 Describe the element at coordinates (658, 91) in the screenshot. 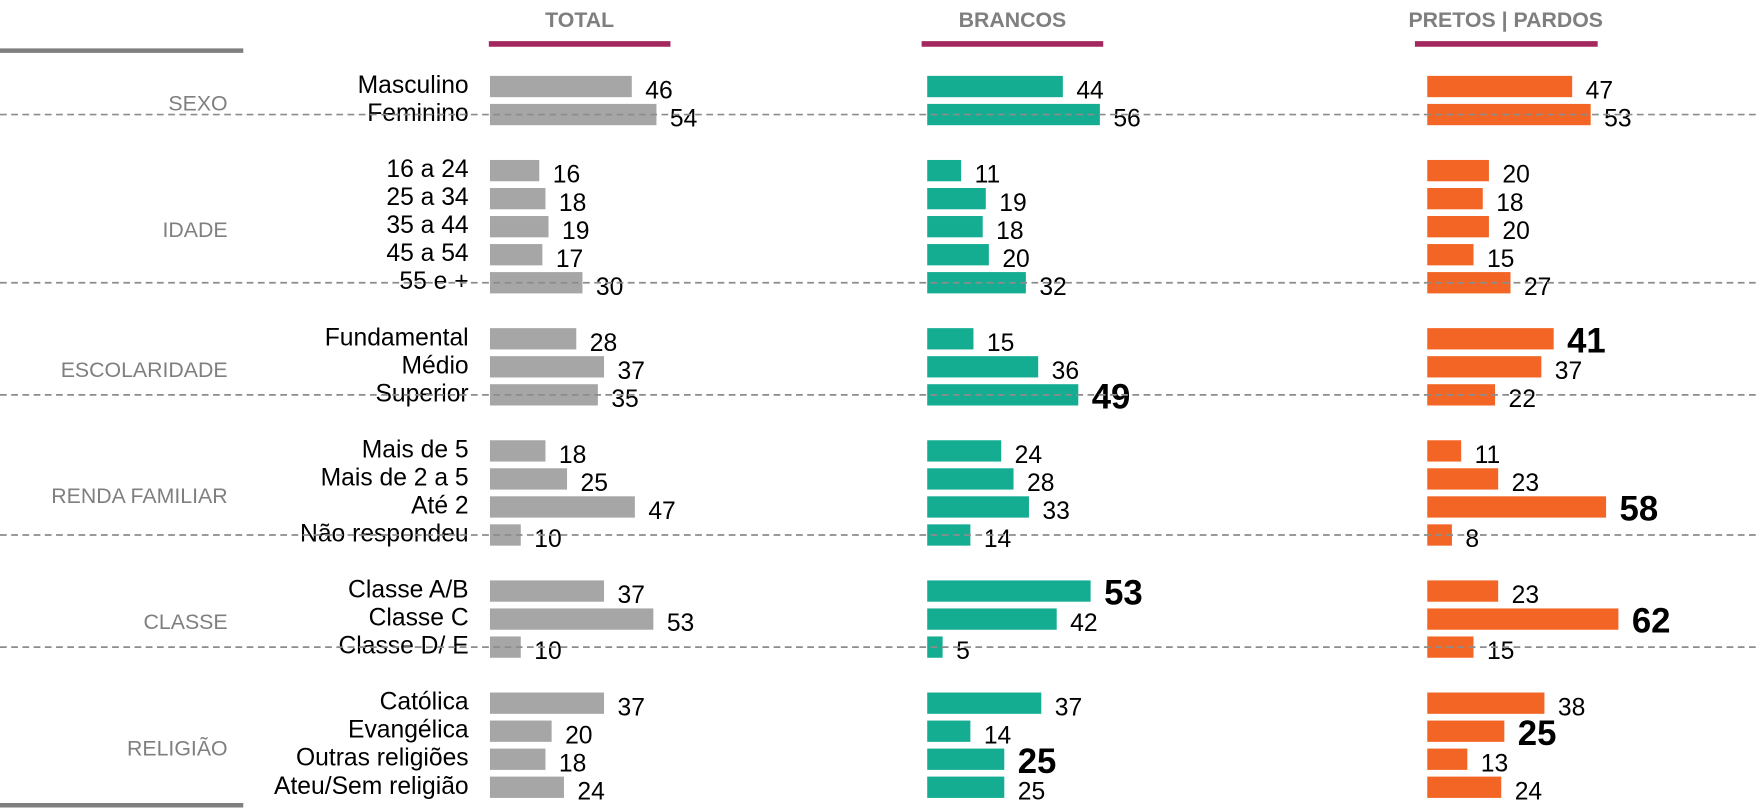

I see `value-label: 46` at that location.